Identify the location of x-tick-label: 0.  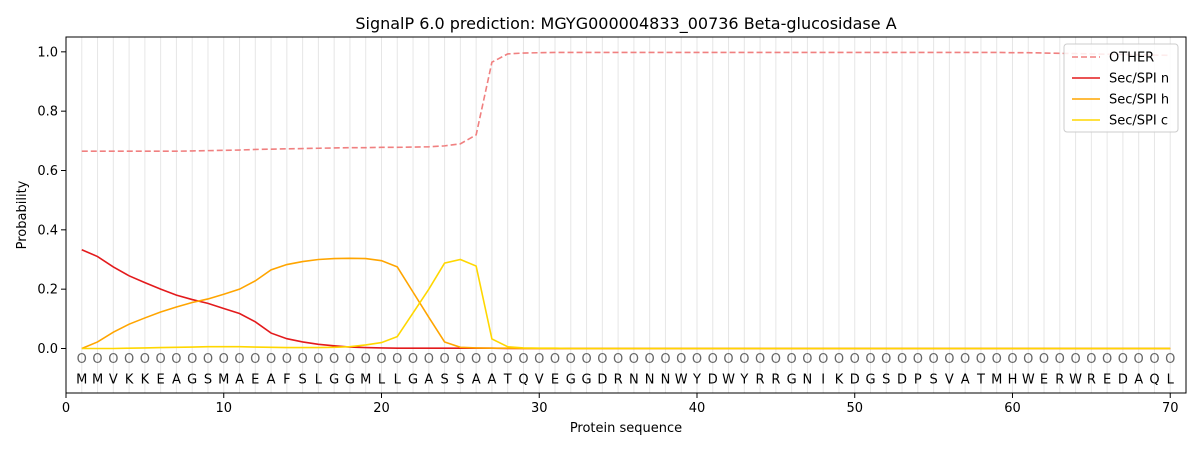
(66, 408).